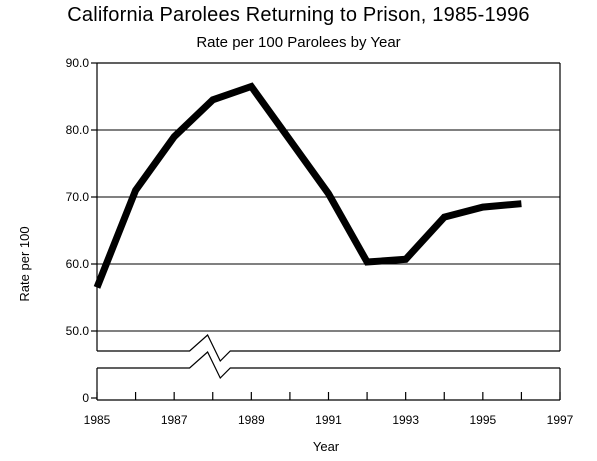 Image resolution: width=597 pixels, height=461 pixels. What do you see at coordinates (78, 264) in the screenshot?
I see `y-tick-label: 60.0` at bounding box center [78, 264].